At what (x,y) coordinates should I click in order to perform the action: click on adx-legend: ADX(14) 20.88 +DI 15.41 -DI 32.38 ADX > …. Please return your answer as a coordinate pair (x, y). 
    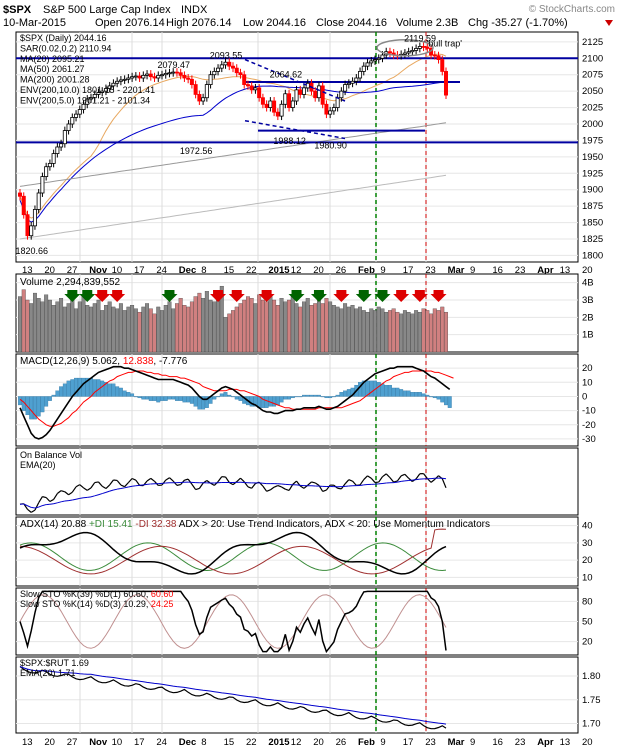
    Looking at the image, I should click on (255, 524).